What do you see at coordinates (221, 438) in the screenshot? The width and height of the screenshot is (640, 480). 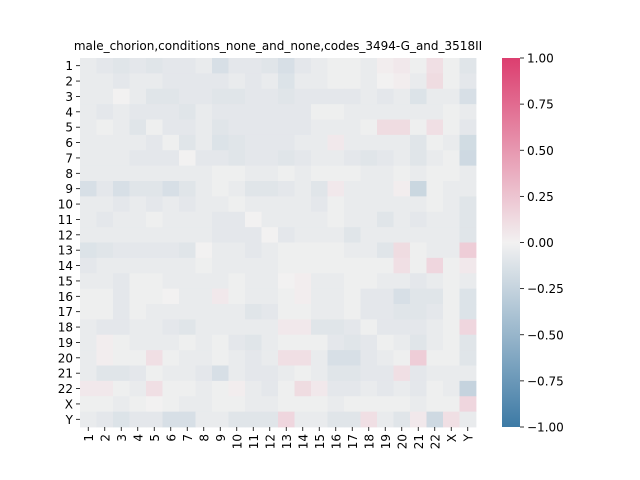 I see `x-tick-label: 9` at bounding box center [221, 438].